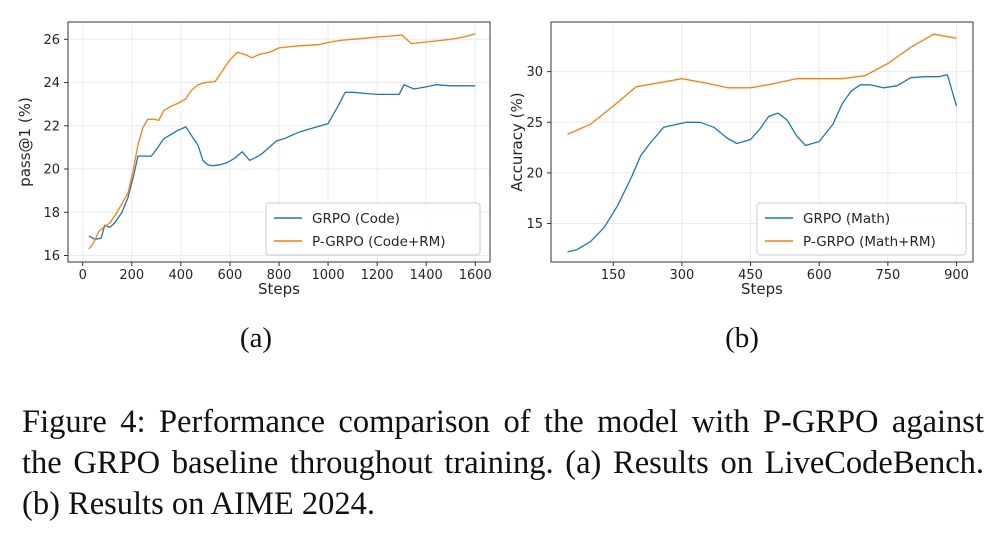 This screenshot has width=996, height=550. Describe the element at coordinates (887, 275) in the screenshot. I see `x-tick-label: 750` at that location.